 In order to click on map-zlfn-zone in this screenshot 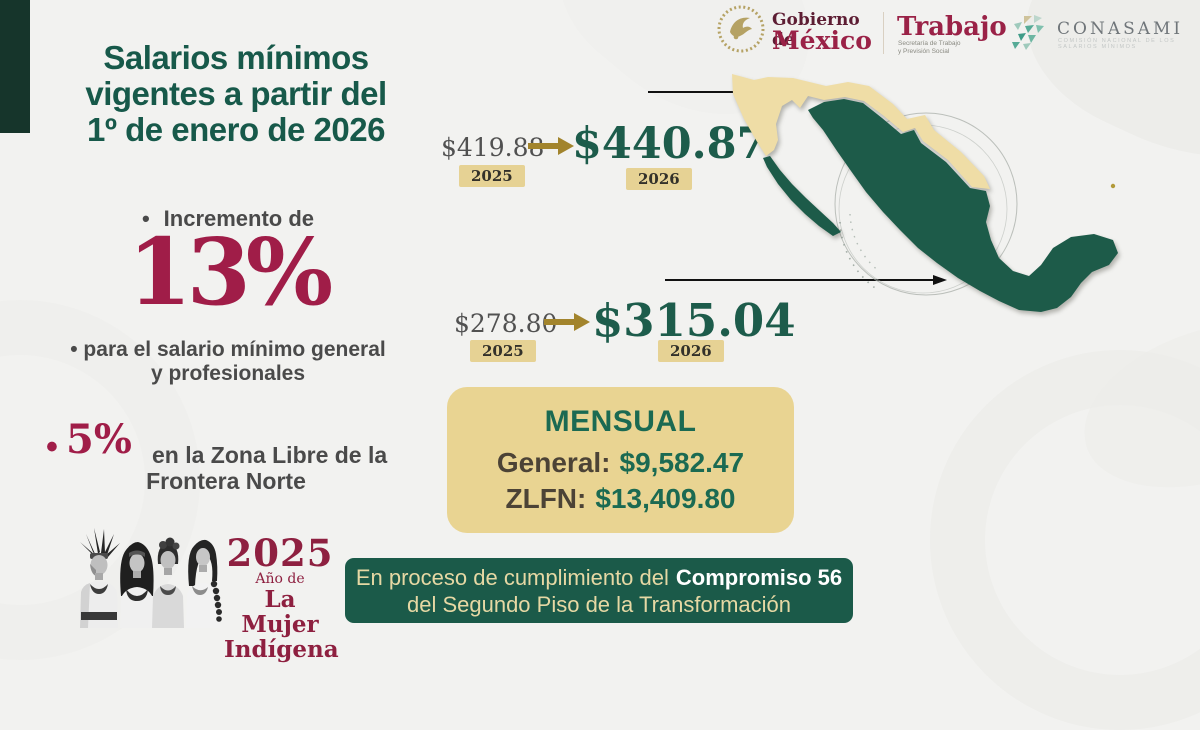, I will do `click(861, 131)`.